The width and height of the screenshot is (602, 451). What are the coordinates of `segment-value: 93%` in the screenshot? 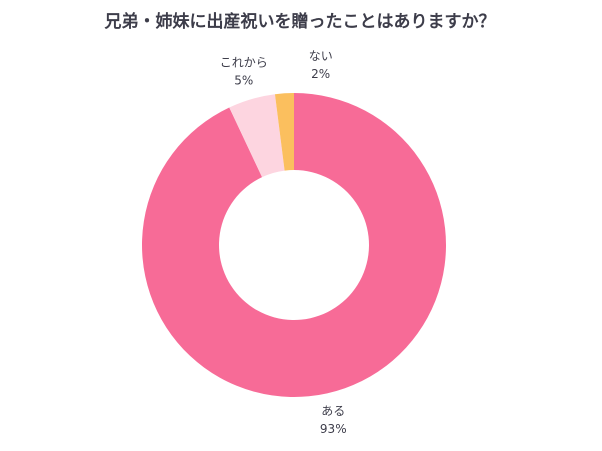 It's located at (333, 429).